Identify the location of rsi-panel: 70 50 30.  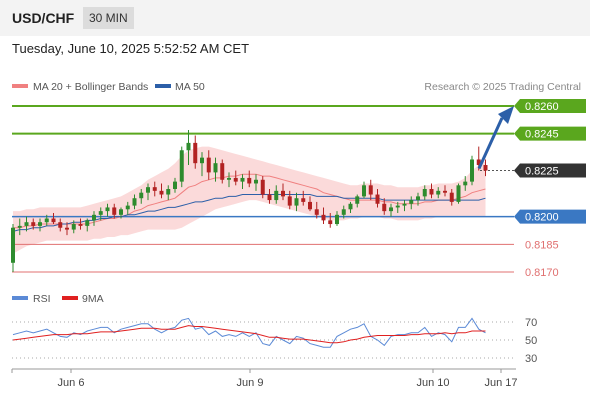
(274, 341).